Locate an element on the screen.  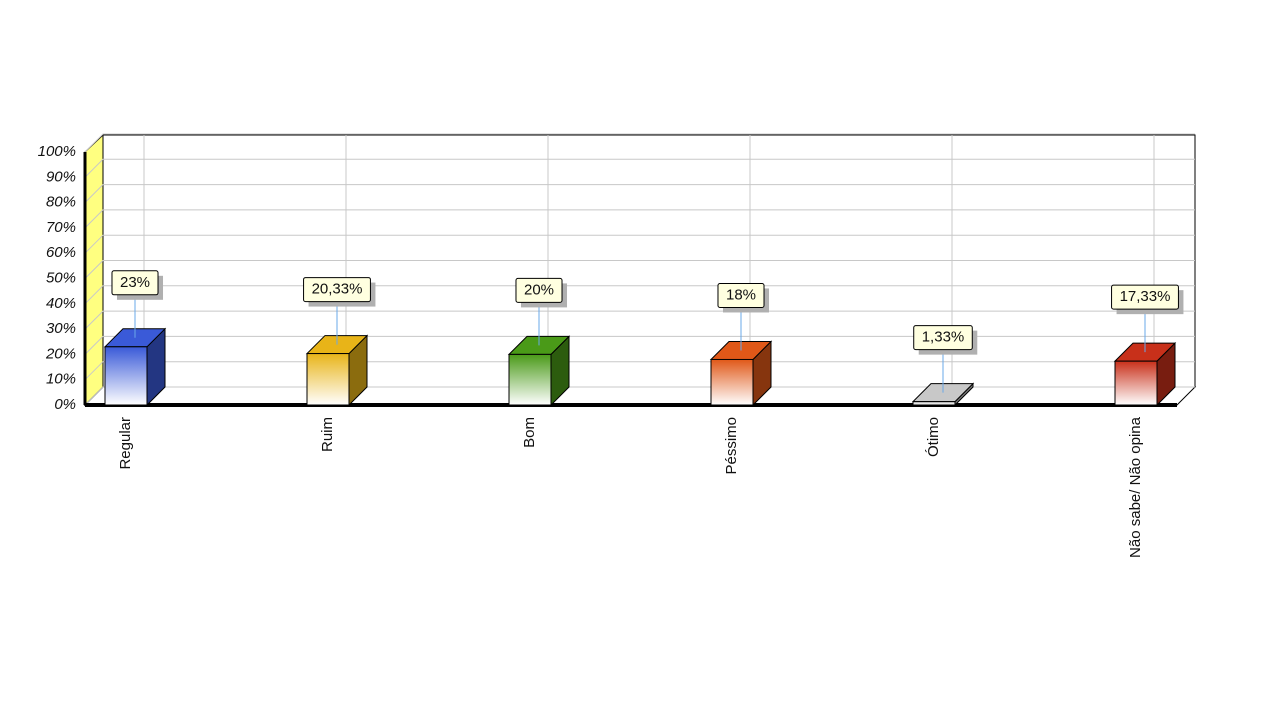
y-tick-label: 80% is located at coordinates (61, 202).